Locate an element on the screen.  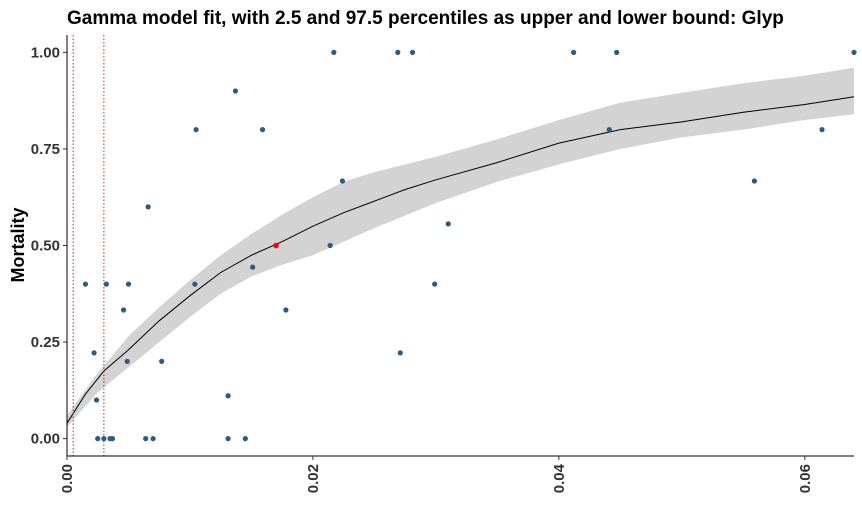
x-tick-label-0.06: 0.06 is located at coordinates (805, 478).